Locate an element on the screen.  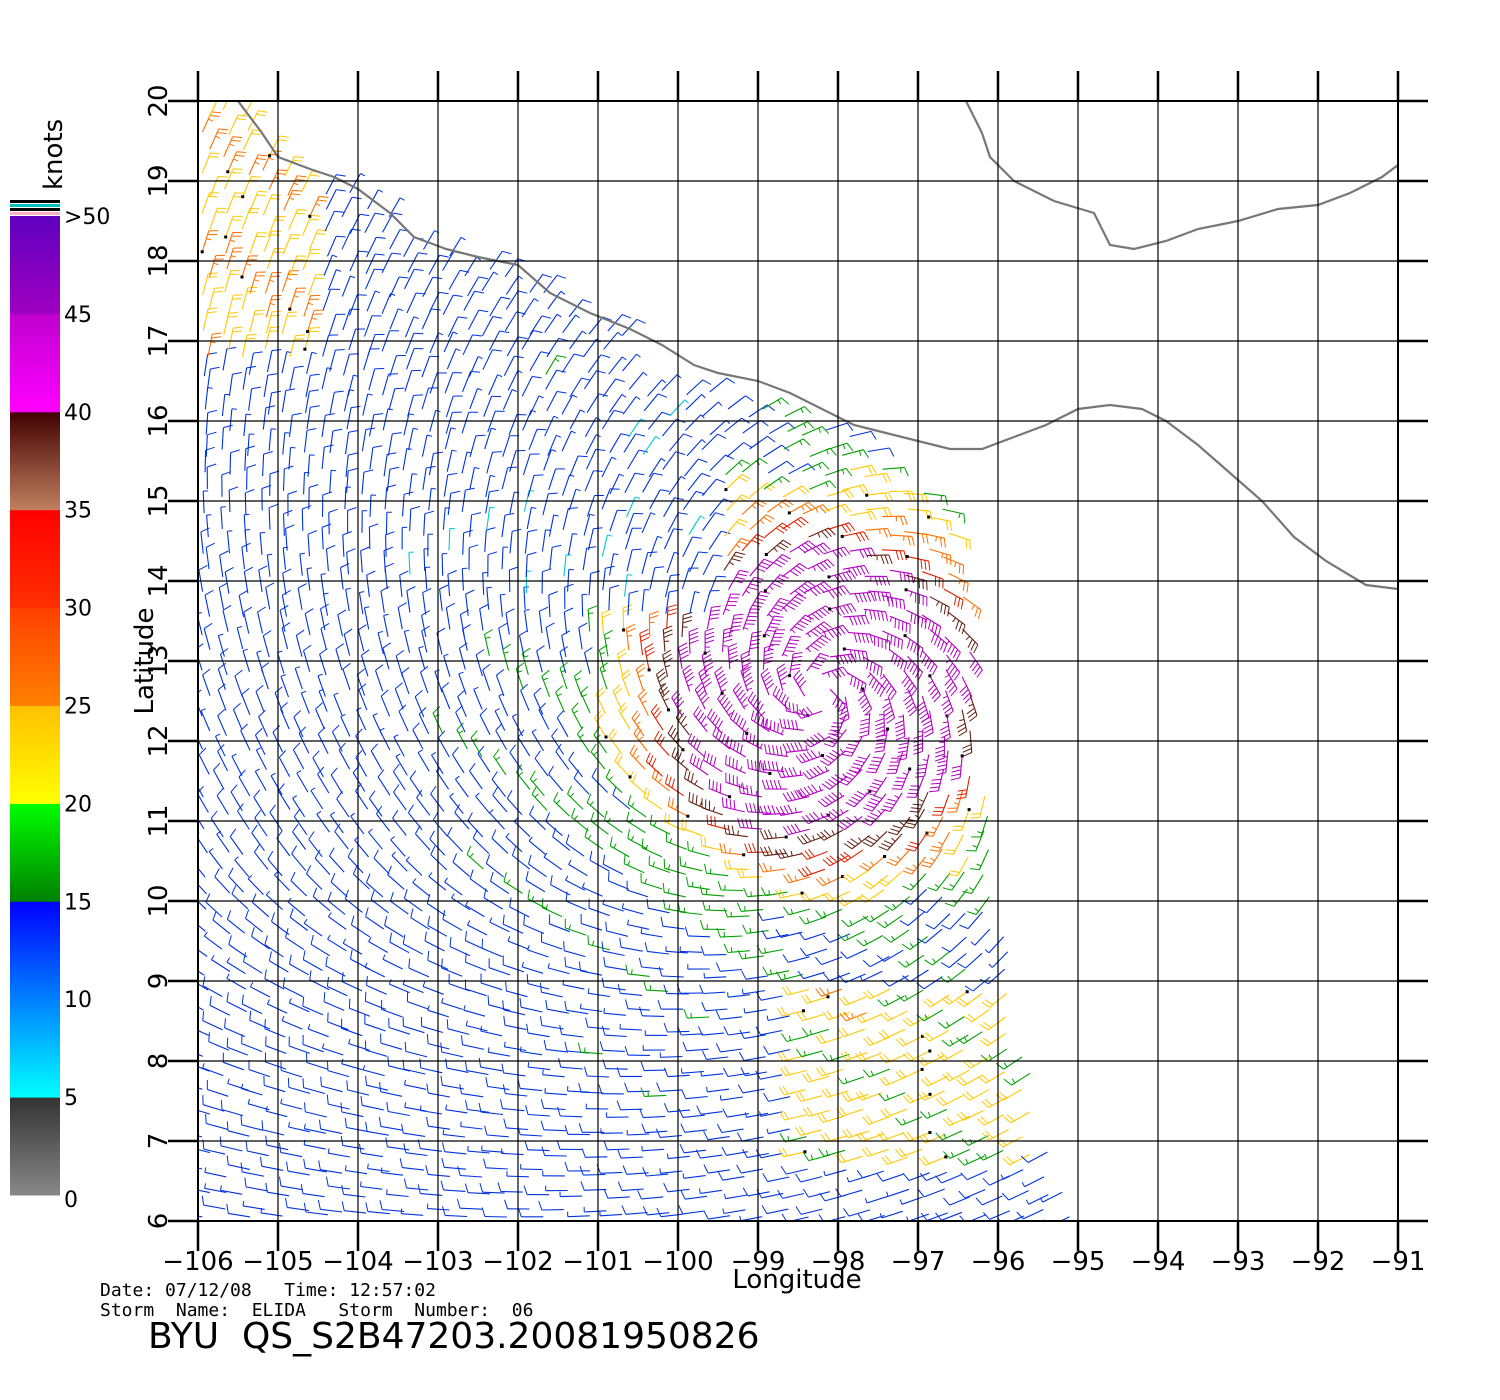
x-tick-label-11: −95 is located at coordinates (1078, 1262).